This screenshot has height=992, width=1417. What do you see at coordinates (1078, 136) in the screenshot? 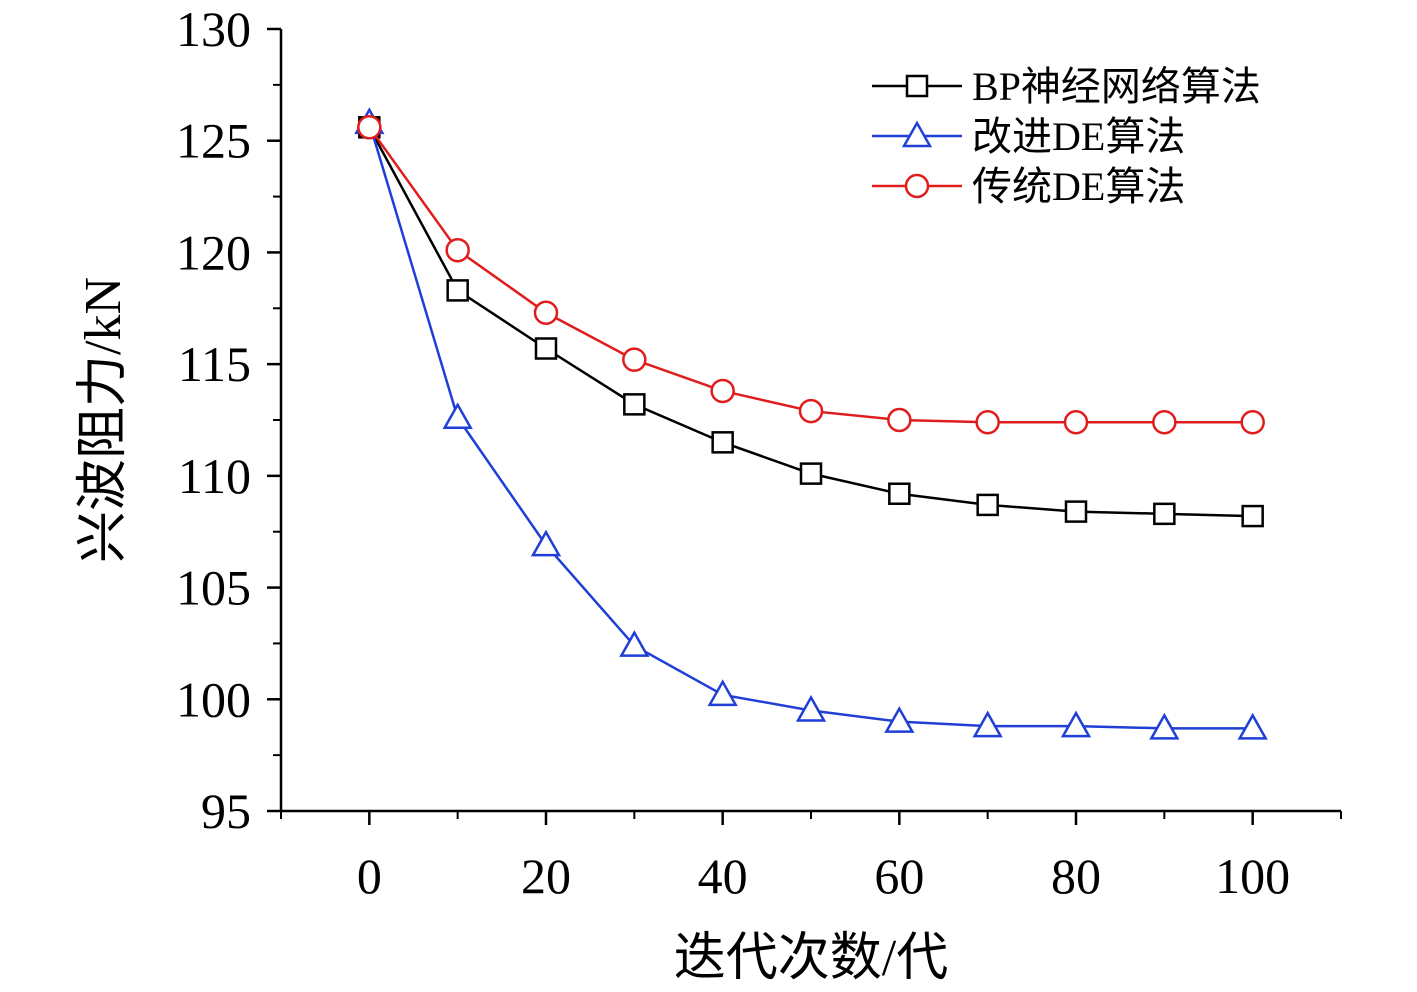
I see `legend-label: 改进DE算法` at bounding box center [1078, 136].